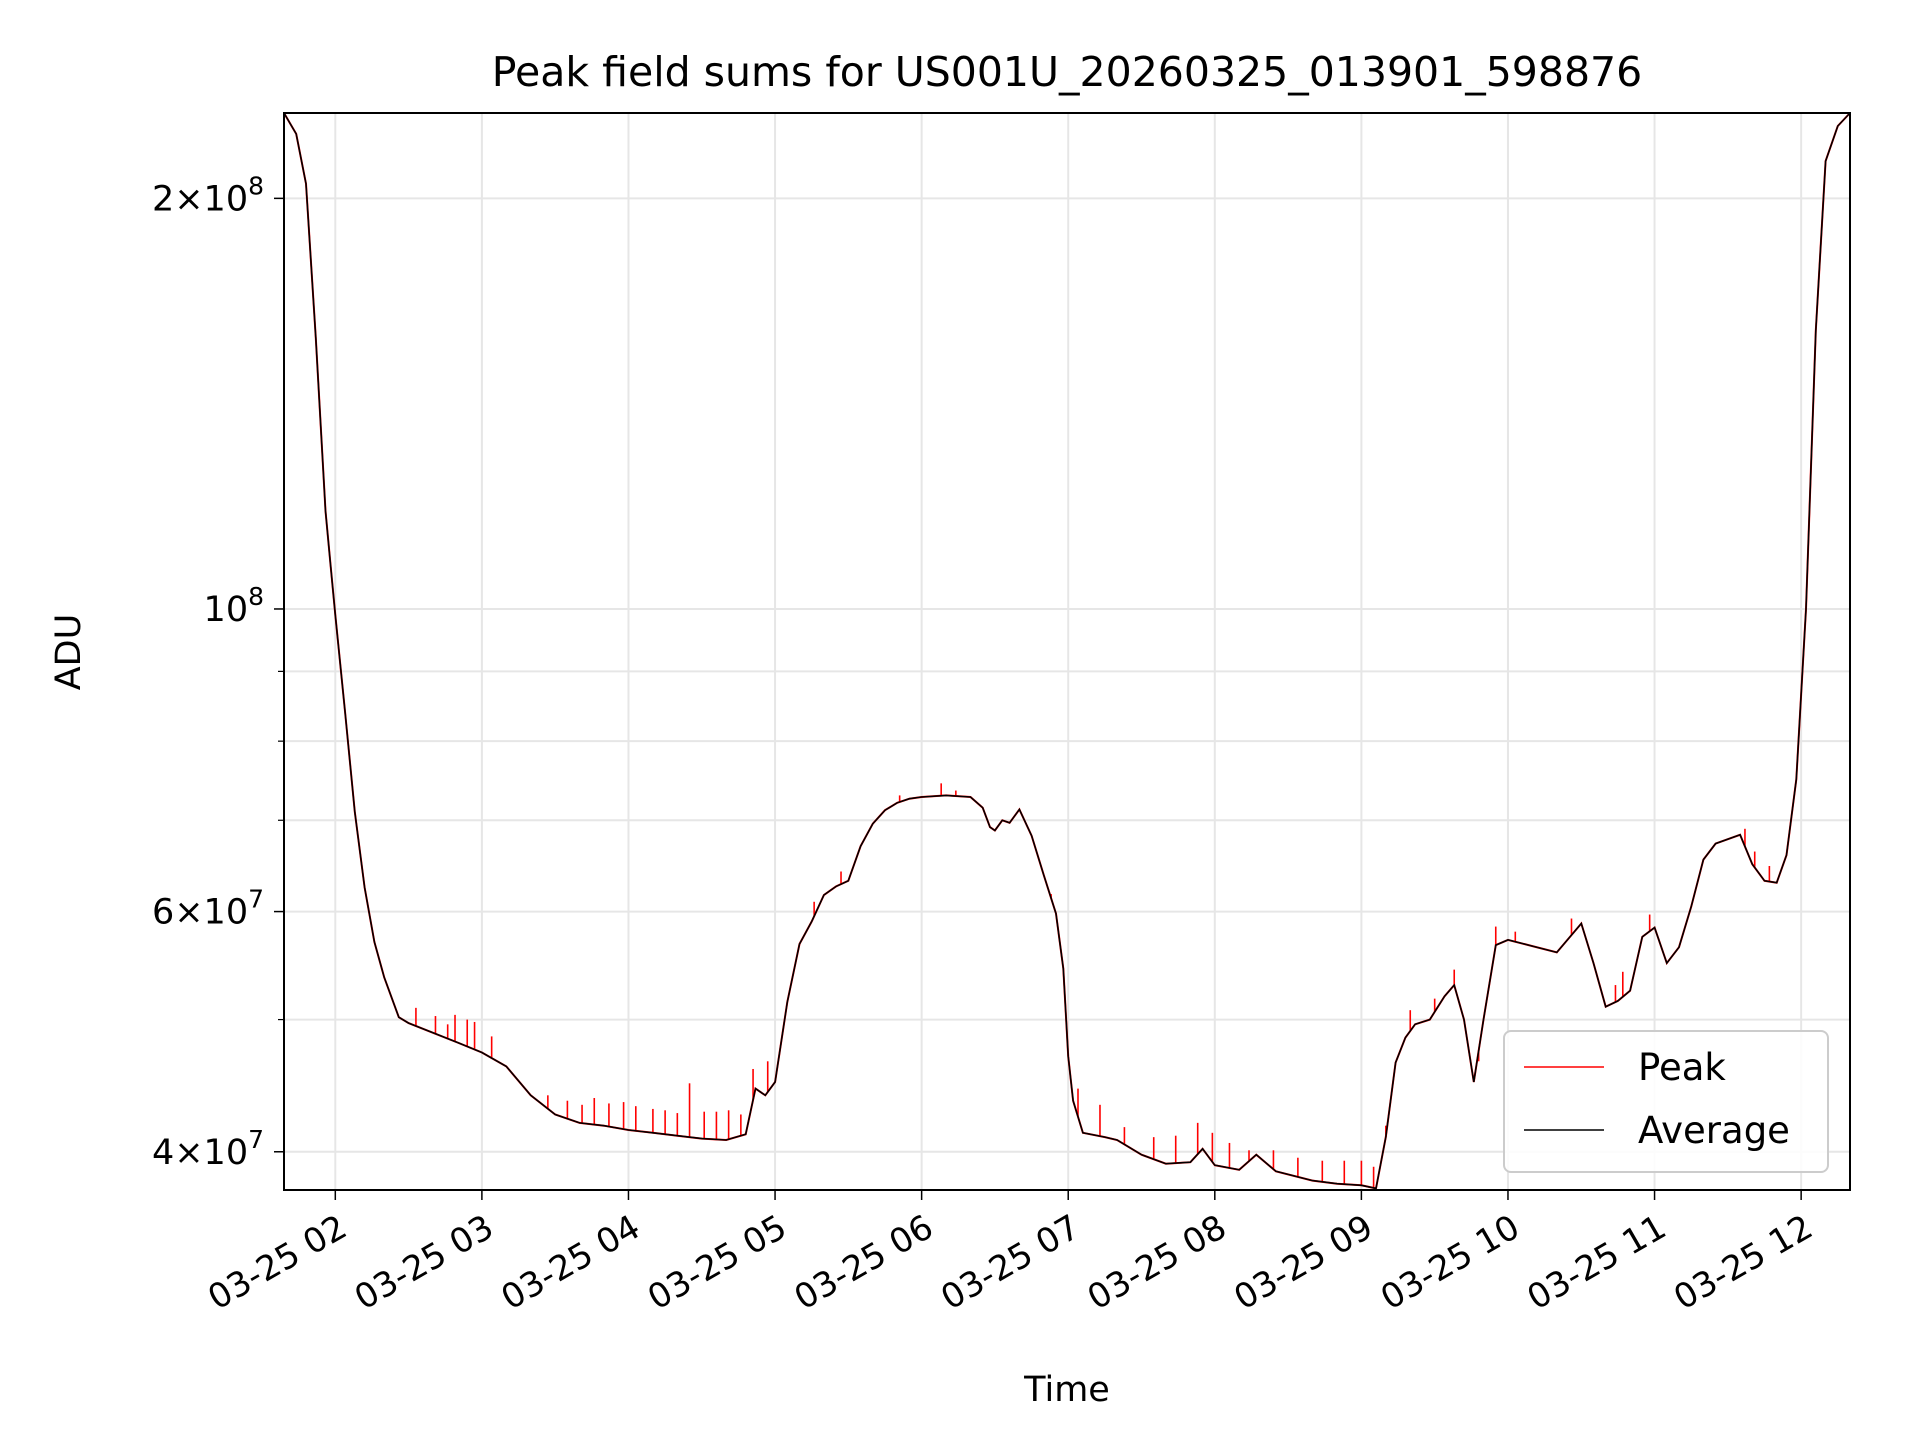 The image size is (1920, 1440). Describe the element at coordinates (69, 652) in the screenshot. I see `y-axis-label: ADU` at that location.